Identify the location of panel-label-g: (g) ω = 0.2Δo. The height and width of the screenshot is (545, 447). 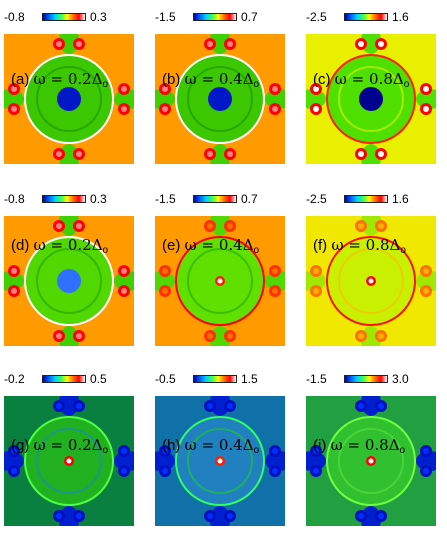
(59, 446).